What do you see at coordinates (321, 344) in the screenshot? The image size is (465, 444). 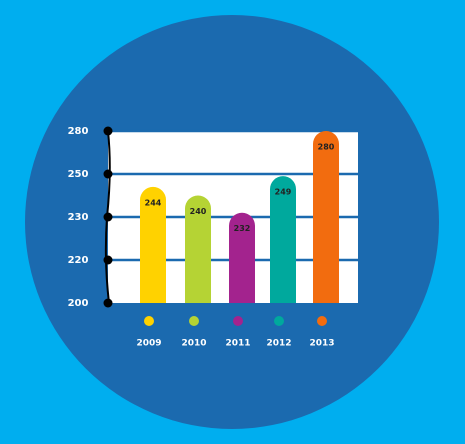 I see `x-tick-label: 2013` at bounding box center [321, 344].